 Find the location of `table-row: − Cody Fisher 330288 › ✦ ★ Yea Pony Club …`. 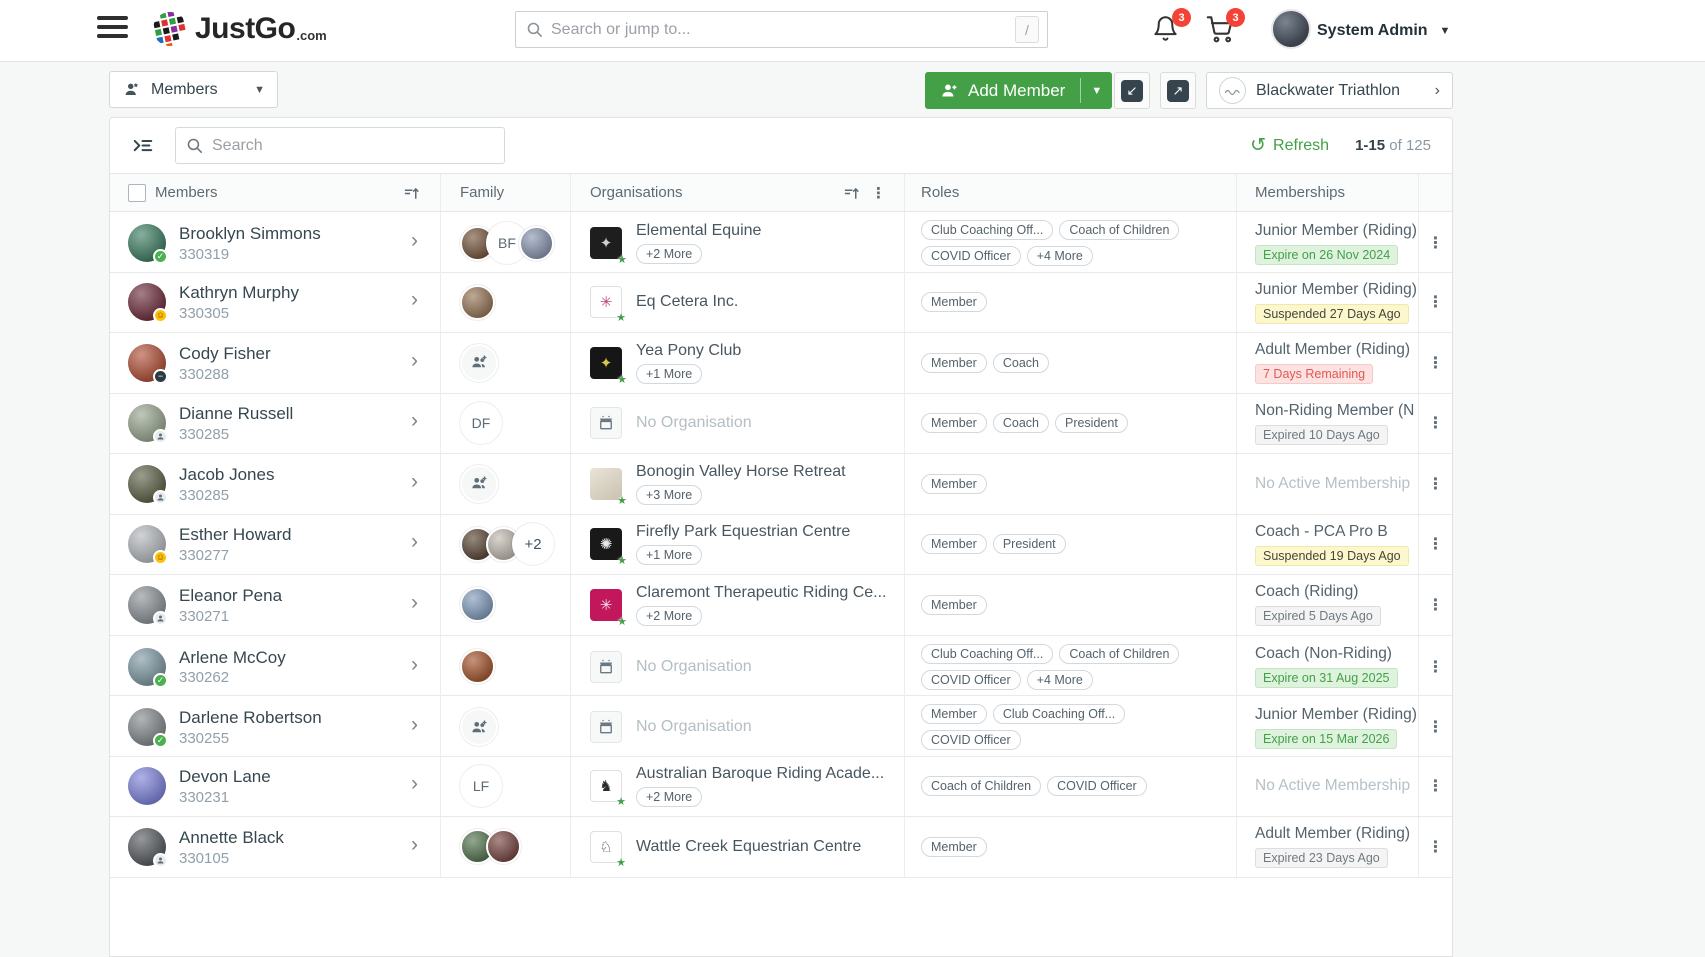

table-row: − Cody Fisher 330288 › ✦ ★ Yea Pony Club … is located at coordinates (781, 363).